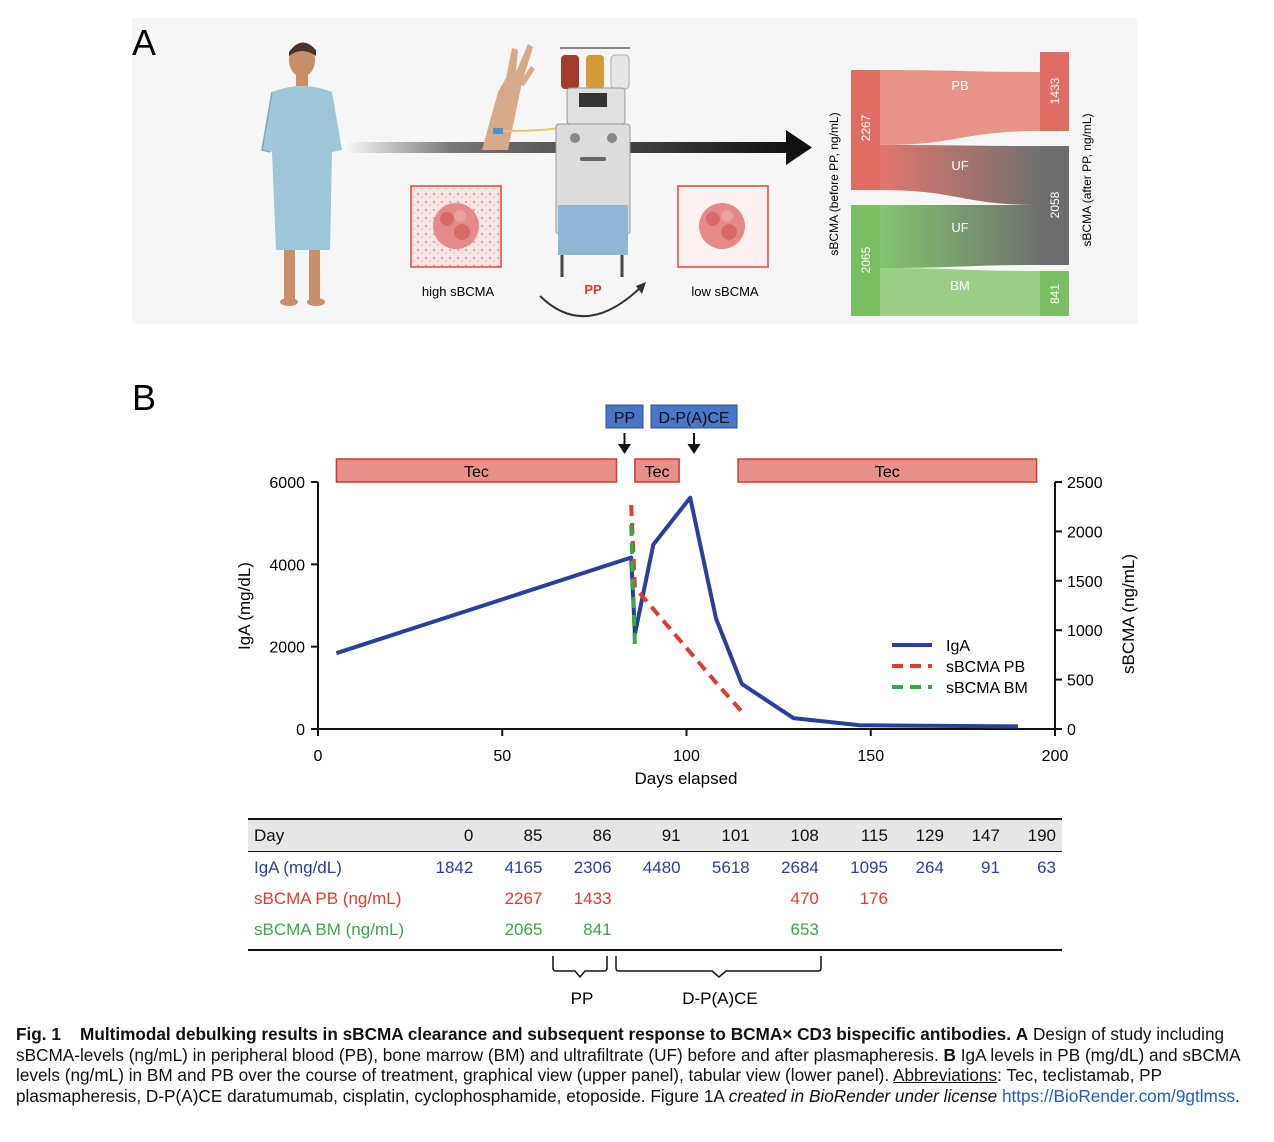 The image size is (1274, 1142). What do you see at coordinates (804, 898) in the screenshot?
I see `table-cell: 470` at bounding box center [804, 898].